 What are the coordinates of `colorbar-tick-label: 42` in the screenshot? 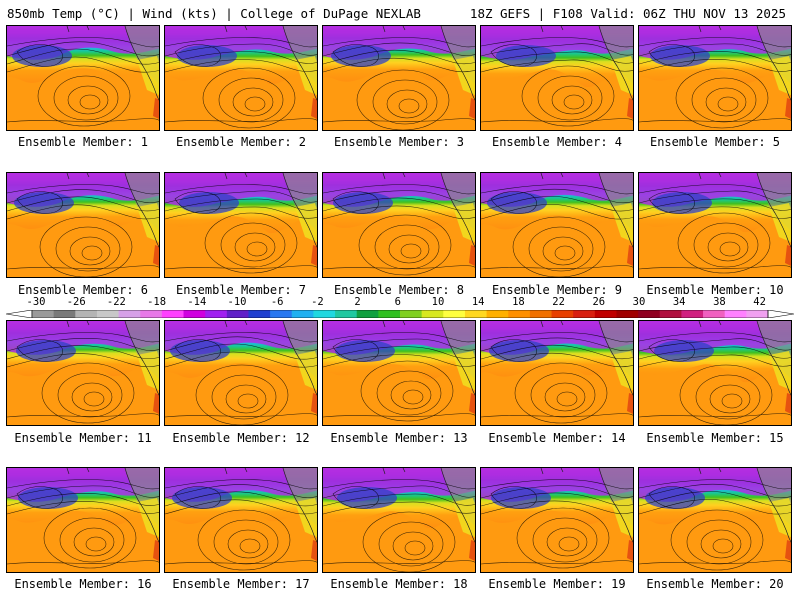 It's located at (759, 302).